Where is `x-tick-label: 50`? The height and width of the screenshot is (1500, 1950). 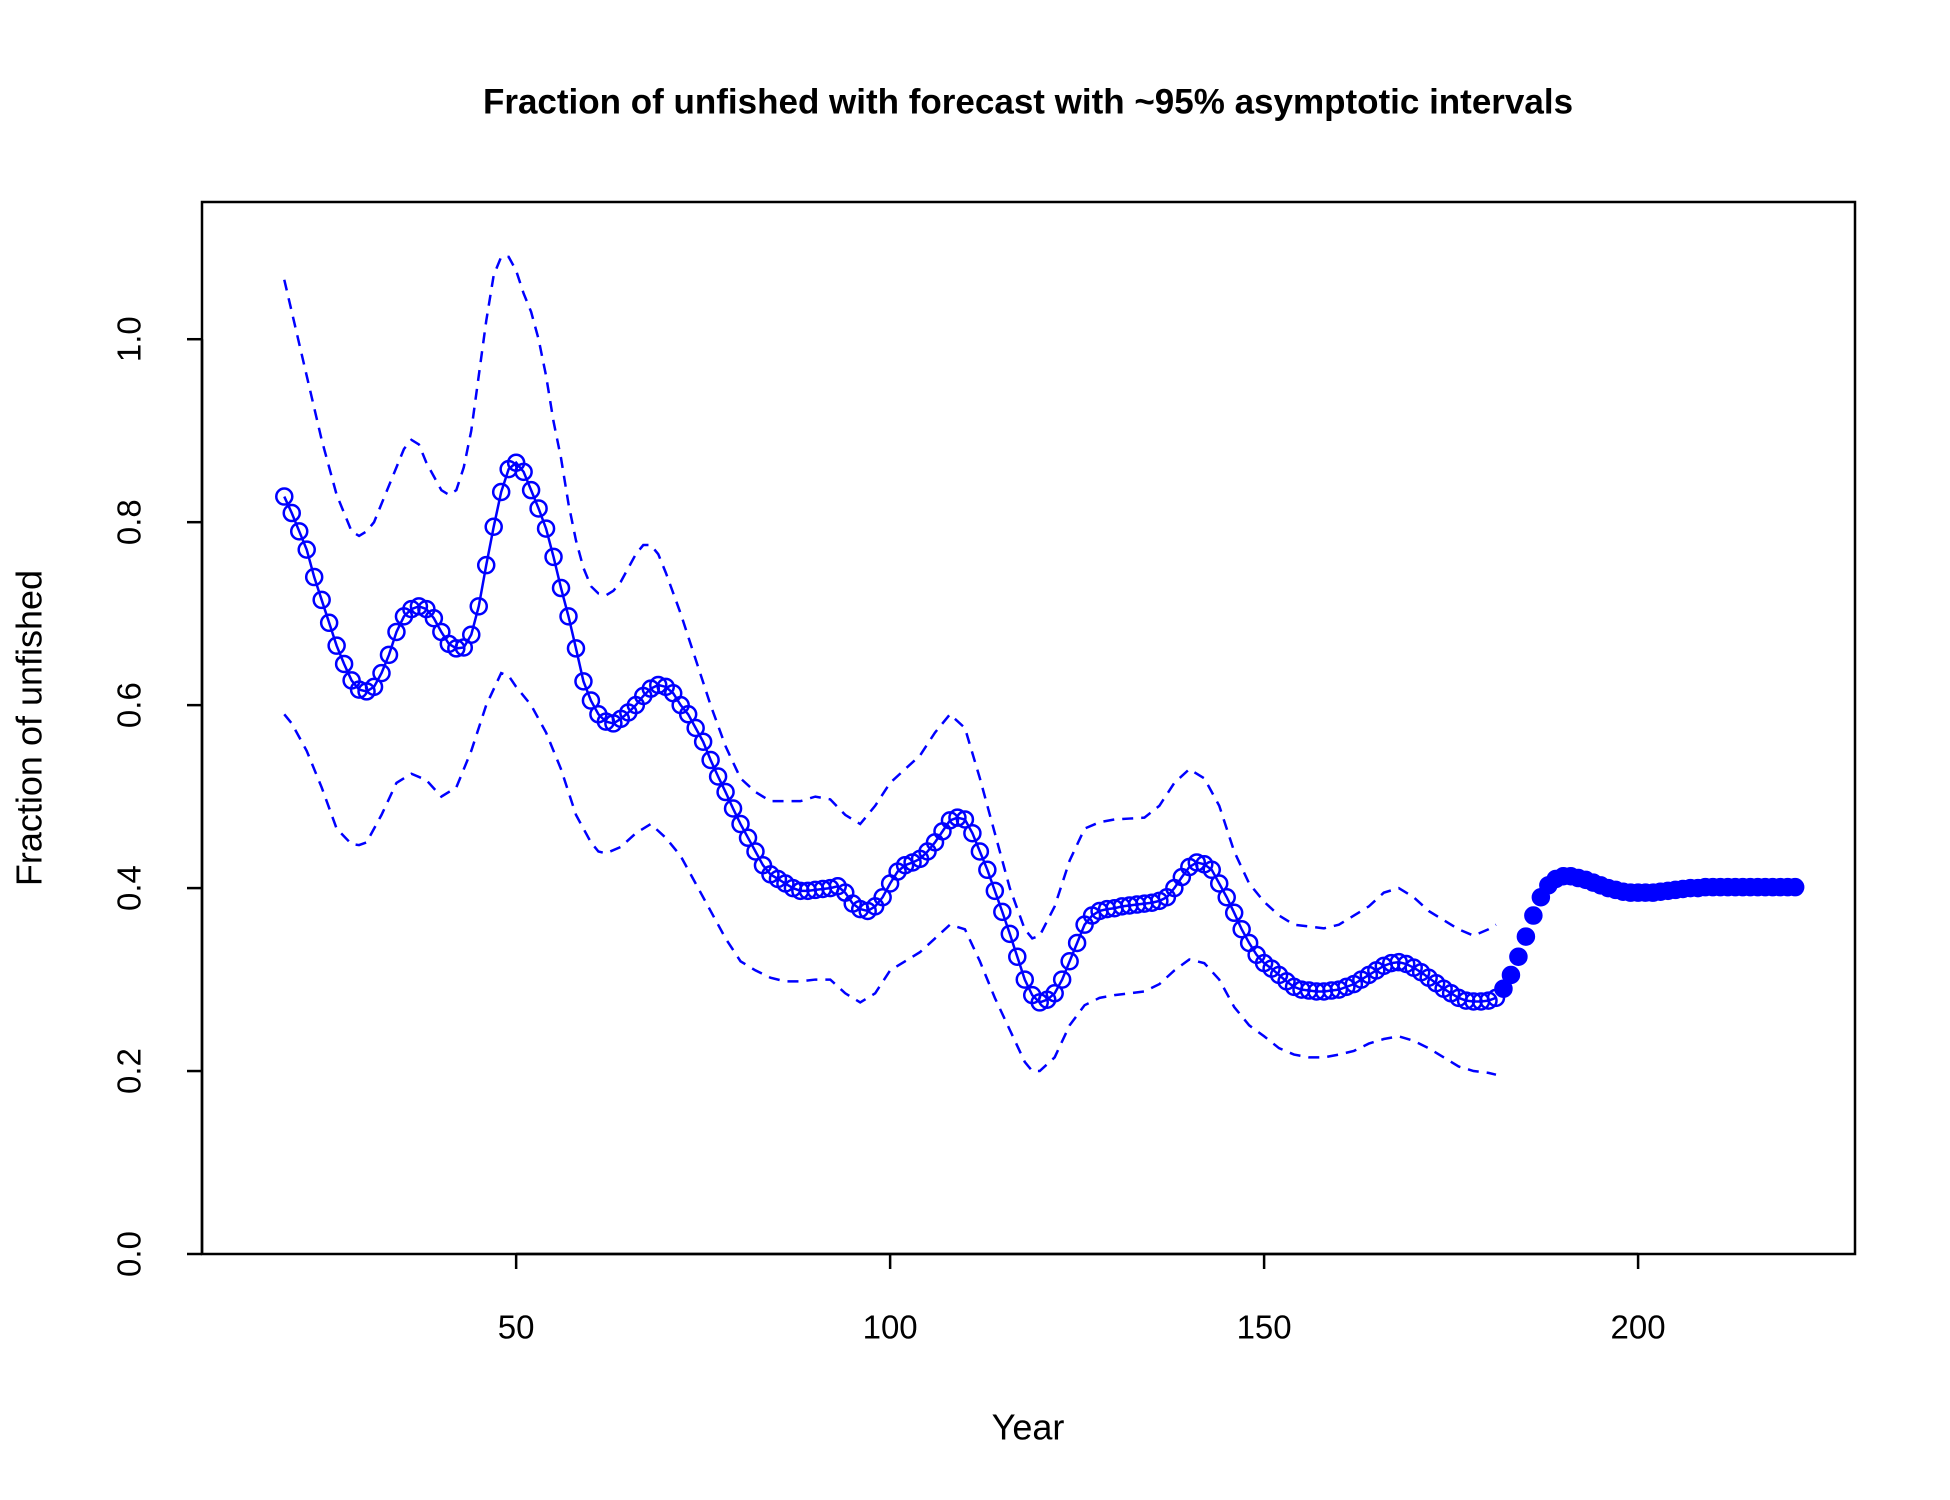 x-tick-label: 50 is located at coordinates (516, 1327).